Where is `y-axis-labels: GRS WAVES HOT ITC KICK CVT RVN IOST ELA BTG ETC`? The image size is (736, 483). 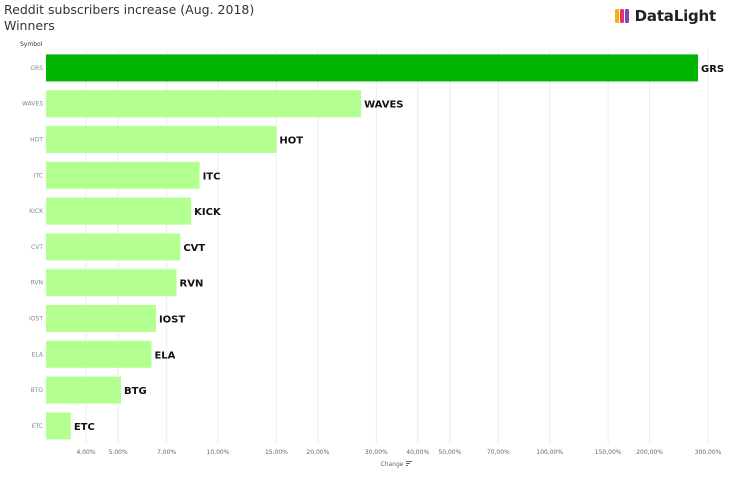
y-axis-labels: GRS WAVES HOT ITC KICK CVT RVN IOST ELA BTG ETC is located at coordinates (33, 247).